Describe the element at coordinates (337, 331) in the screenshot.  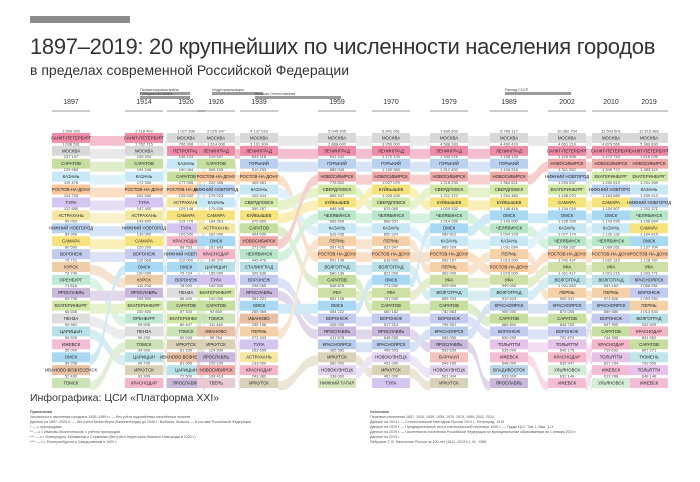
I see `city-label: ЯРОСЛАВЛЬ` at that location.